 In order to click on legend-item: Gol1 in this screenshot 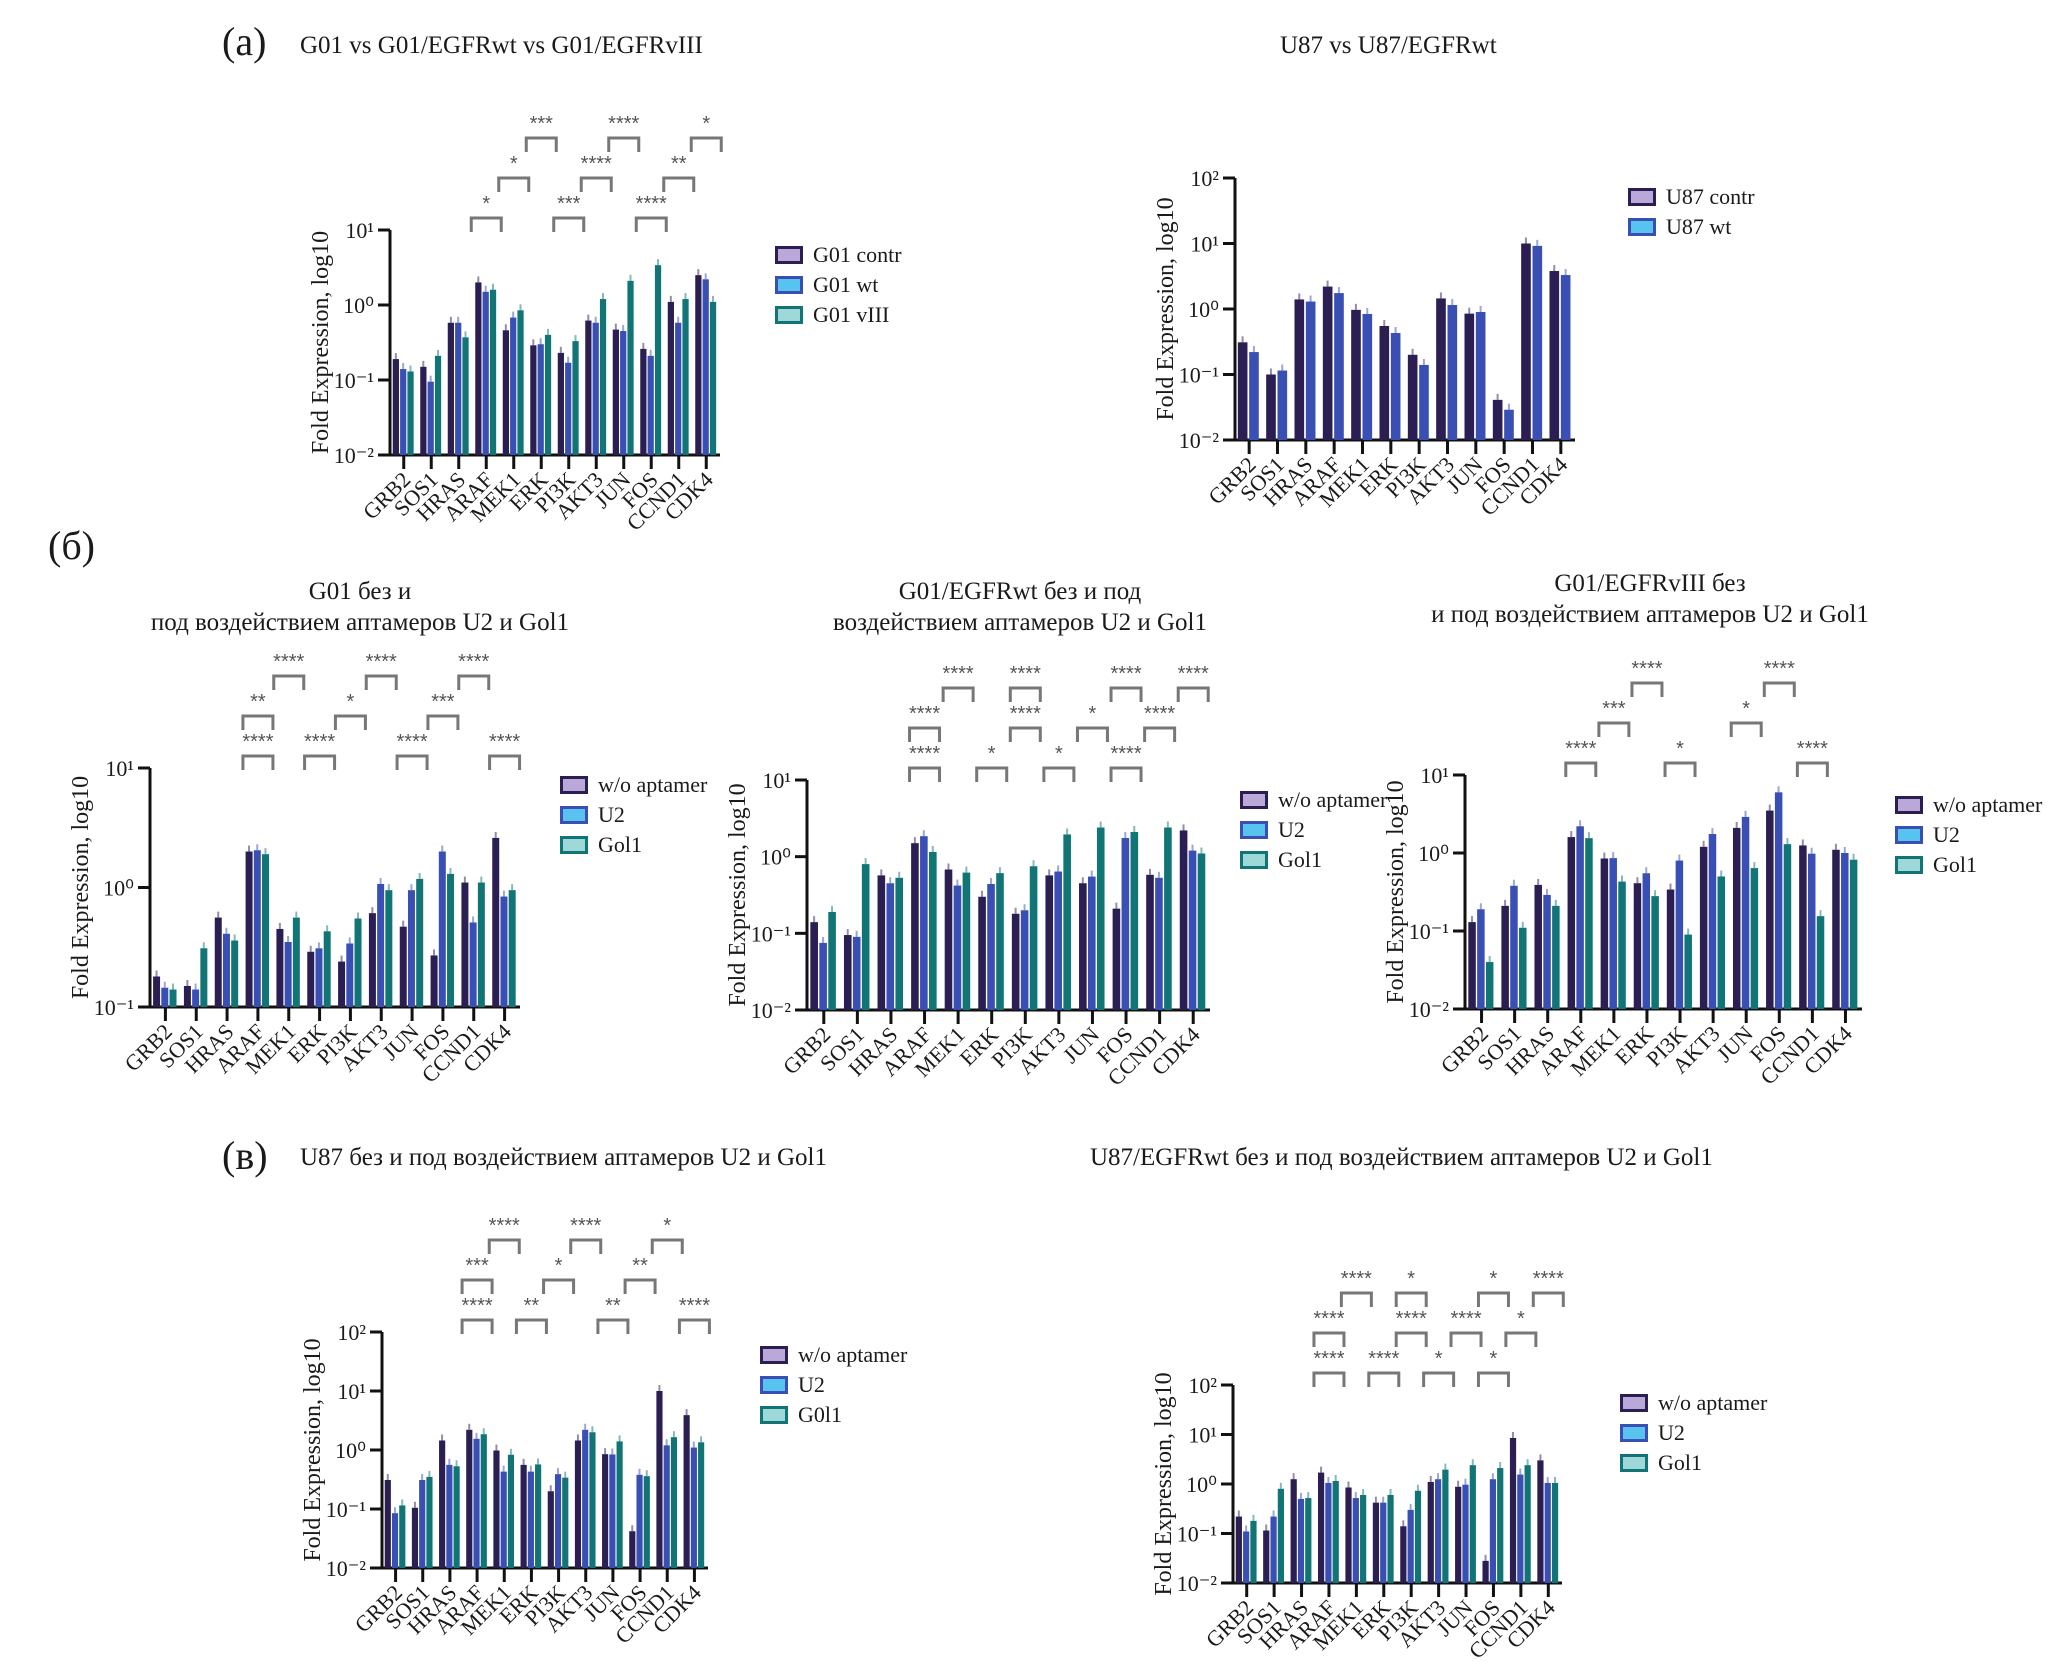, I will do `click(1968, 865)`.